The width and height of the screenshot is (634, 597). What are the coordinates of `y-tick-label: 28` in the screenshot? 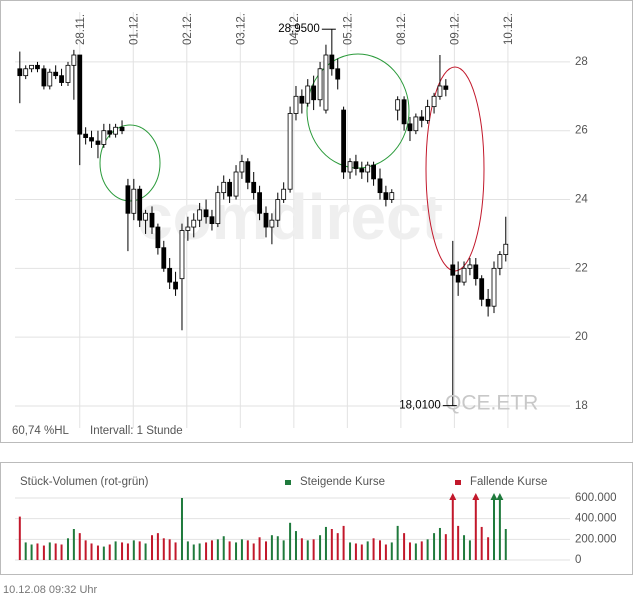 It's located at (581, 62).